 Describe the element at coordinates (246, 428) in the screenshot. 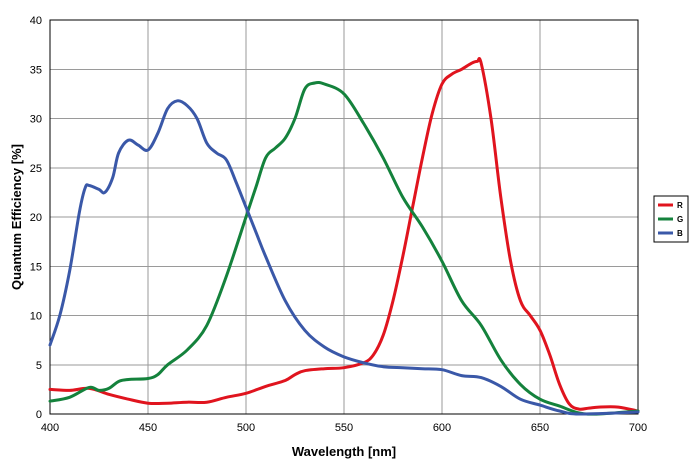

I see `x-tick-label: 500` at that location.